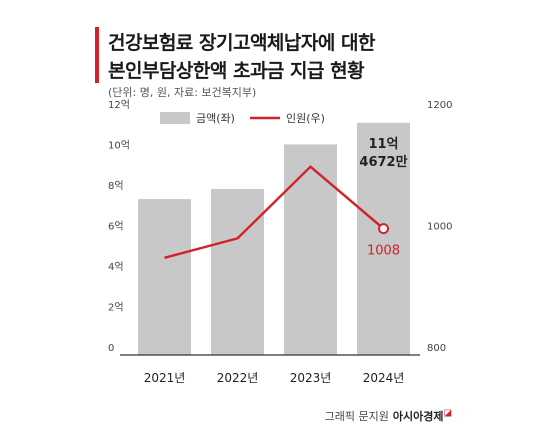  What do you see at coordinates (116, 227) in the screenshot?
I see `left-axis-tick-label: 6억` at bounding box center [116, 227].